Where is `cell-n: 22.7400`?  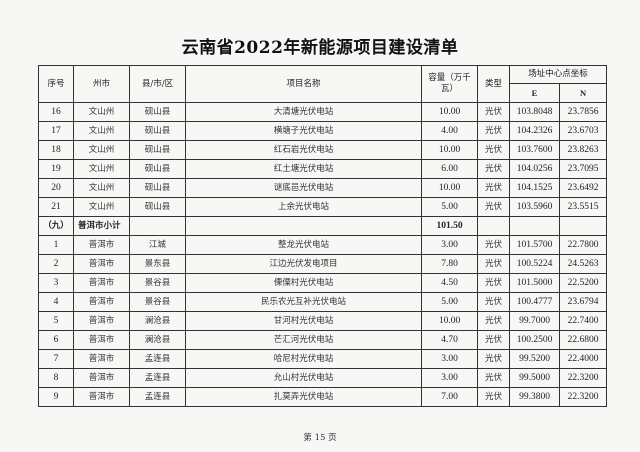
cell-n: 22.7400 is located at coordinates (583, 321).